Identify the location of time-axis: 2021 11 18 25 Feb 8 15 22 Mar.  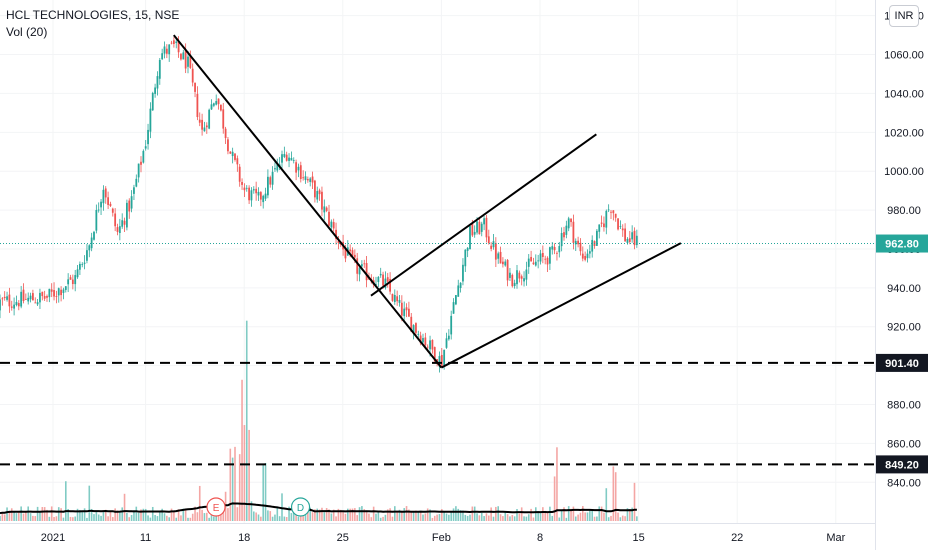
(443, 538).